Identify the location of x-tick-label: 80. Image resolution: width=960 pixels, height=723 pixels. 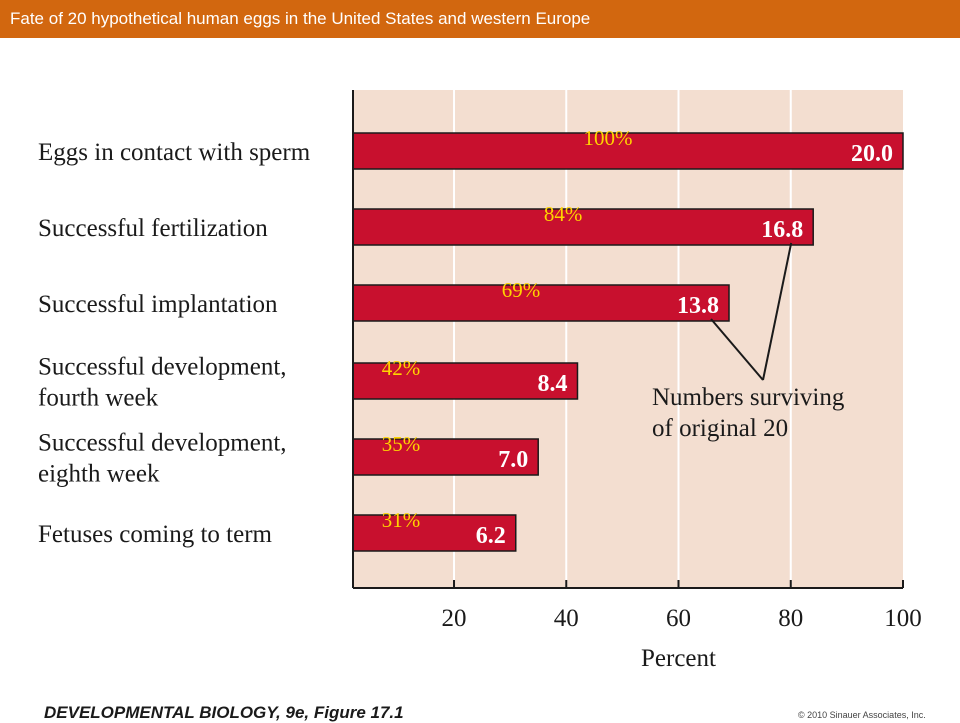
(790, 618).